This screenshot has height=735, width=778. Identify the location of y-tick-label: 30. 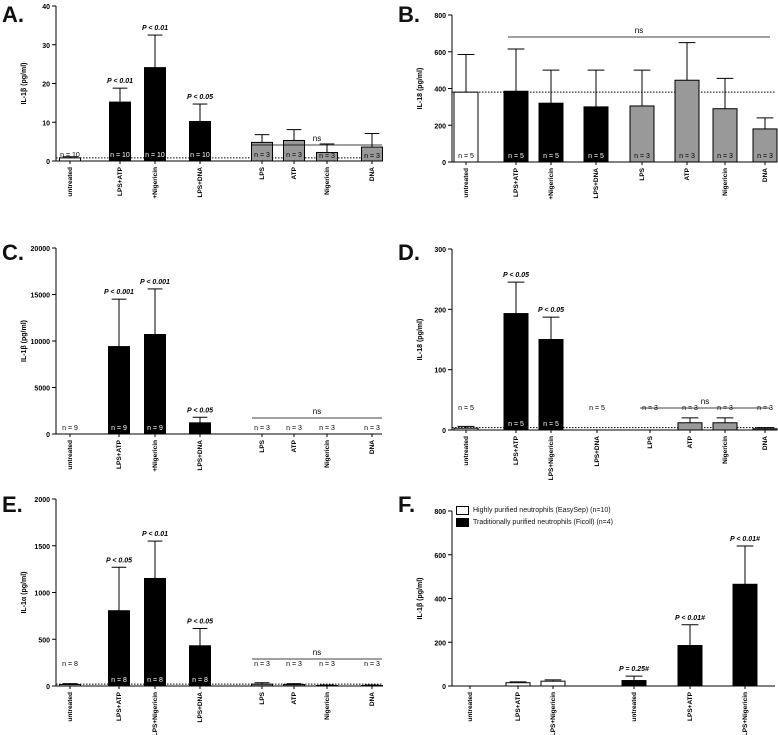
(46, 46).